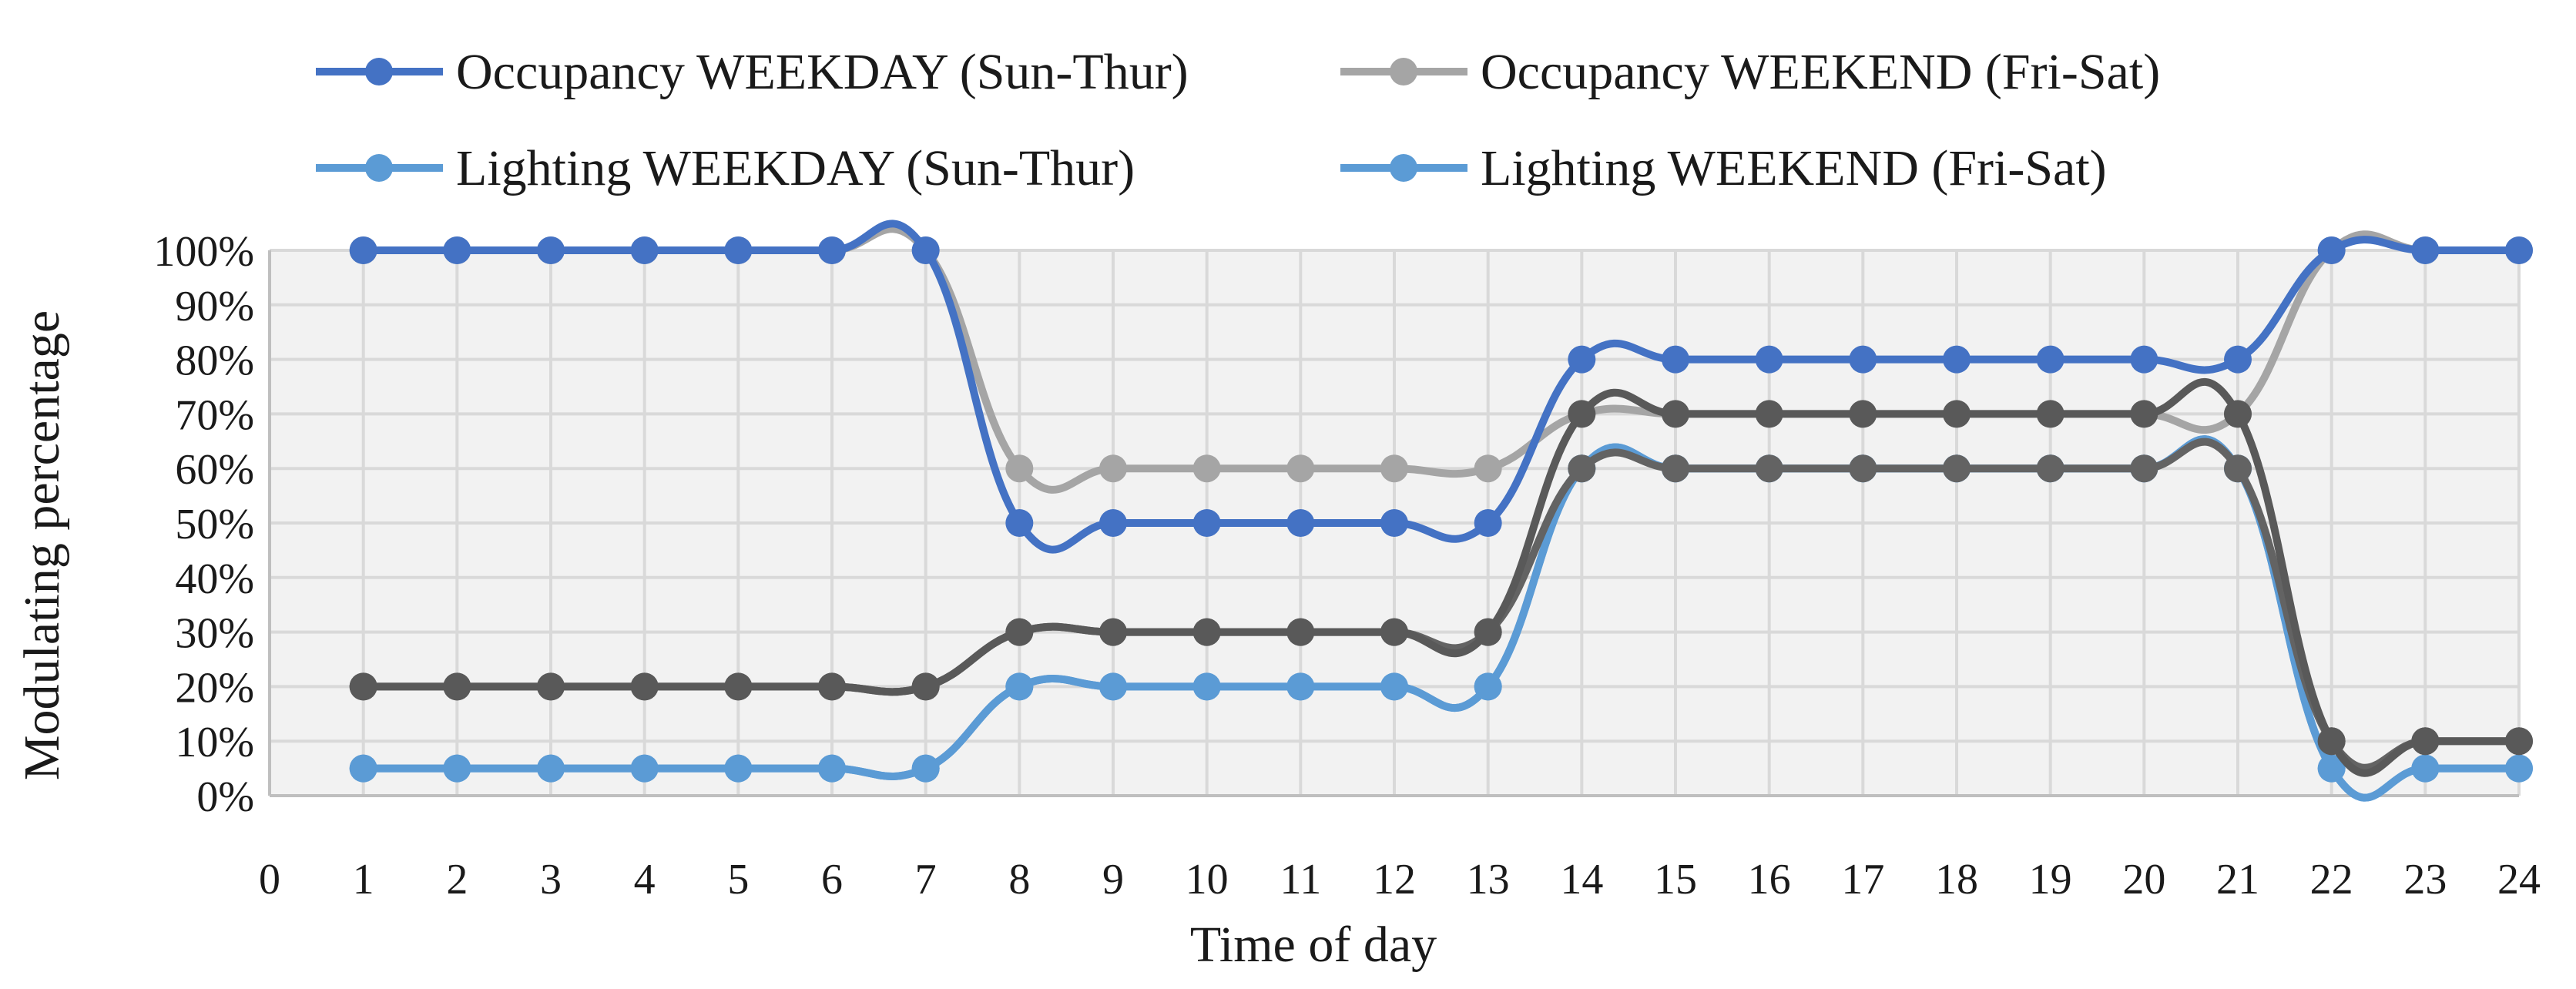 This screenshot has height=989, width=2576. What do you see at coordinates (269, 880) in the screenshot?
I see `x-tick-label: 0` at bounding box center [269, 880].